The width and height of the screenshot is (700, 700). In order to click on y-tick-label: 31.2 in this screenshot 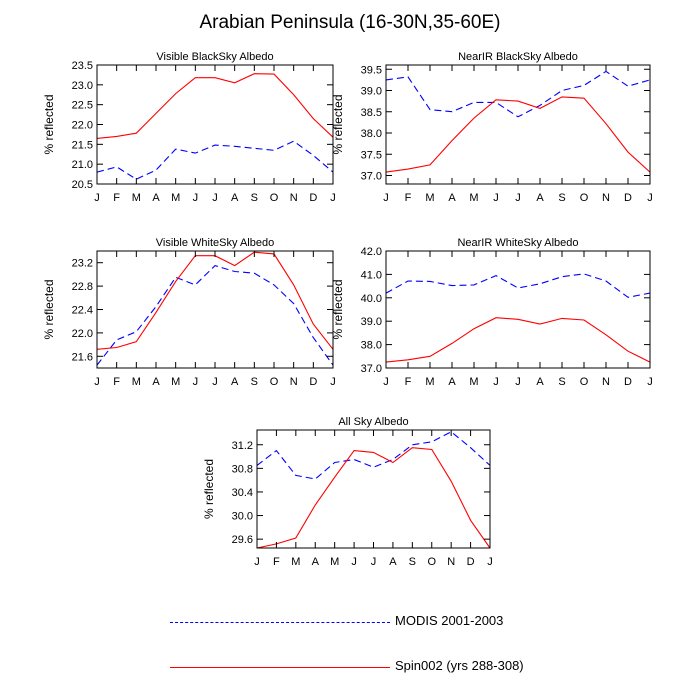, I will do `click(242, 446)`.